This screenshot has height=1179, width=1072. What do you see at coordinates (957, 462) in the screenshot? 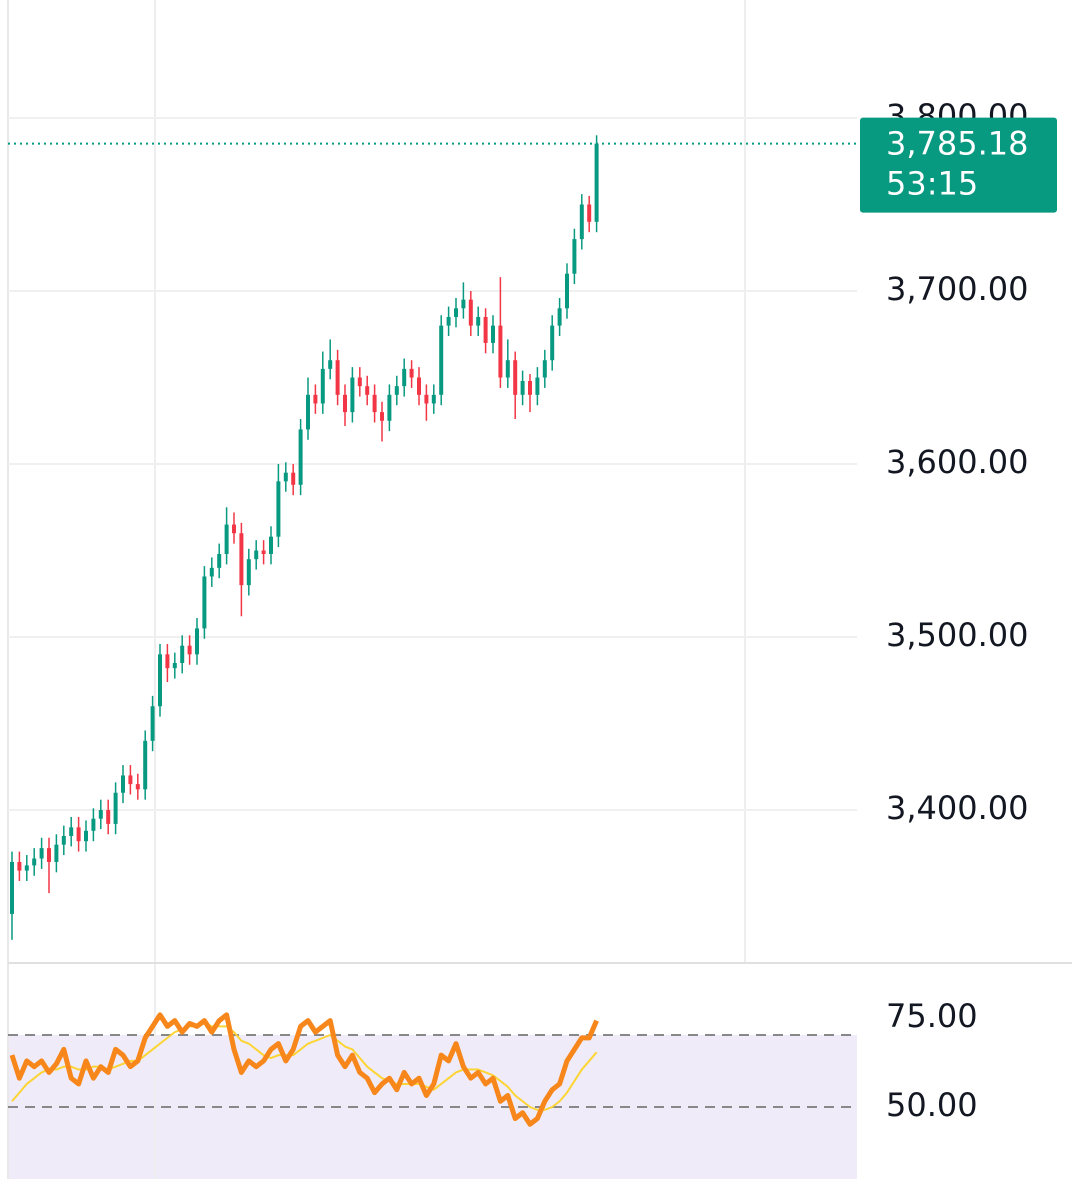
I see `y-tick-label: 3,600.00` at bounding box center [957, 462].